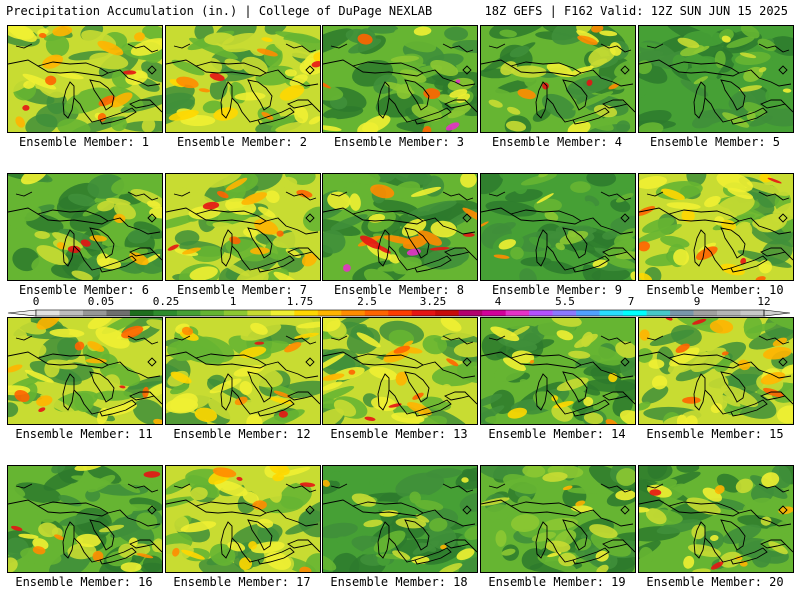  Describe the element at coordinates (242, 434) in the screenshot. I see `member-caption: Ensemble Member: 12` at that location.